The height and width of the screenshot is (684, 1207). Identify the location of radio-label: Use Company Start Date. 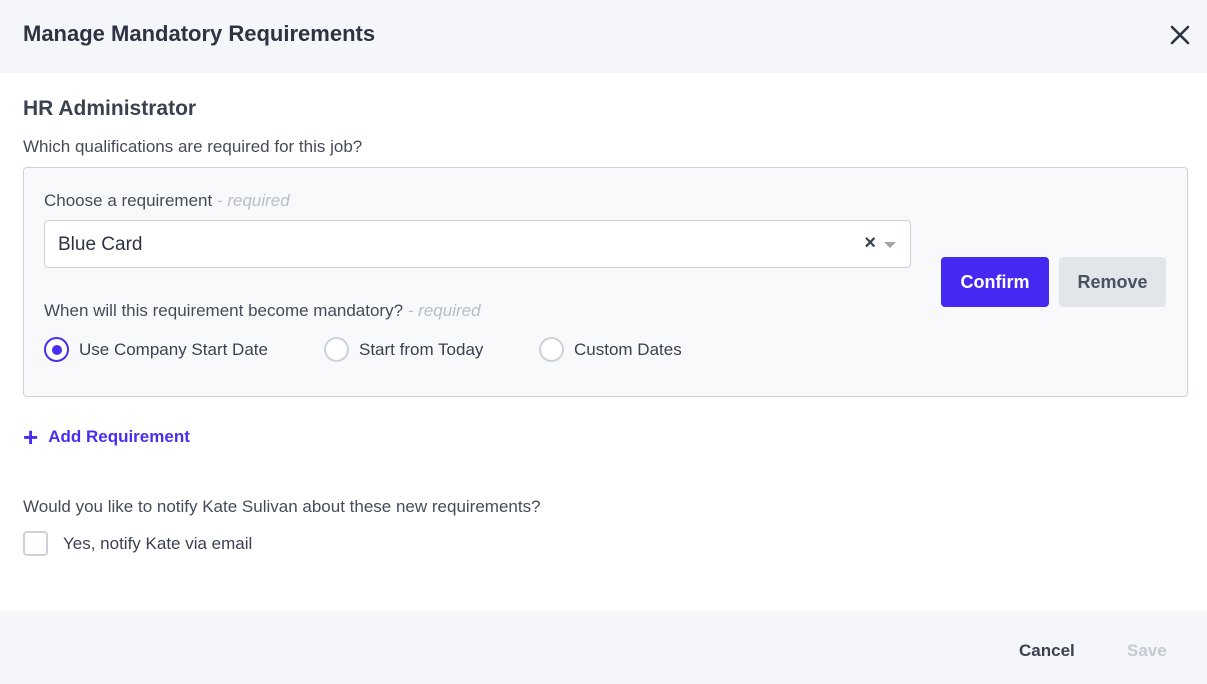
(173, 349).